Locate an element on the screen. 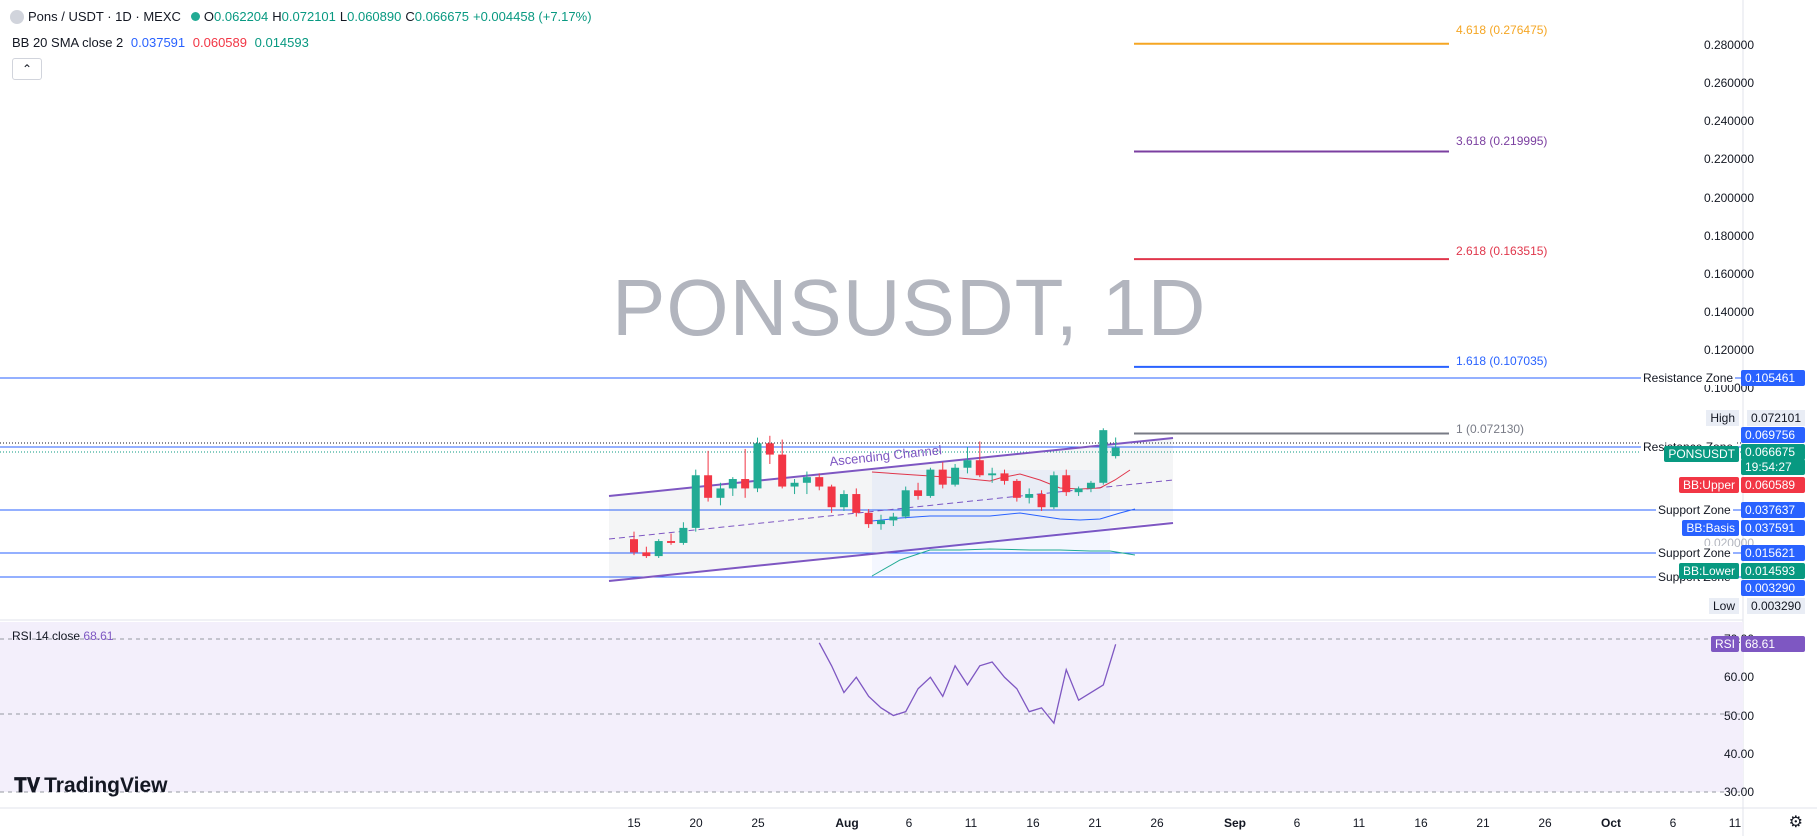 Image resolution: width=1817 pixels, height=836 pixels. rsi-legend: RSI 14 close 68.61 is located at coordinates (62, 636).